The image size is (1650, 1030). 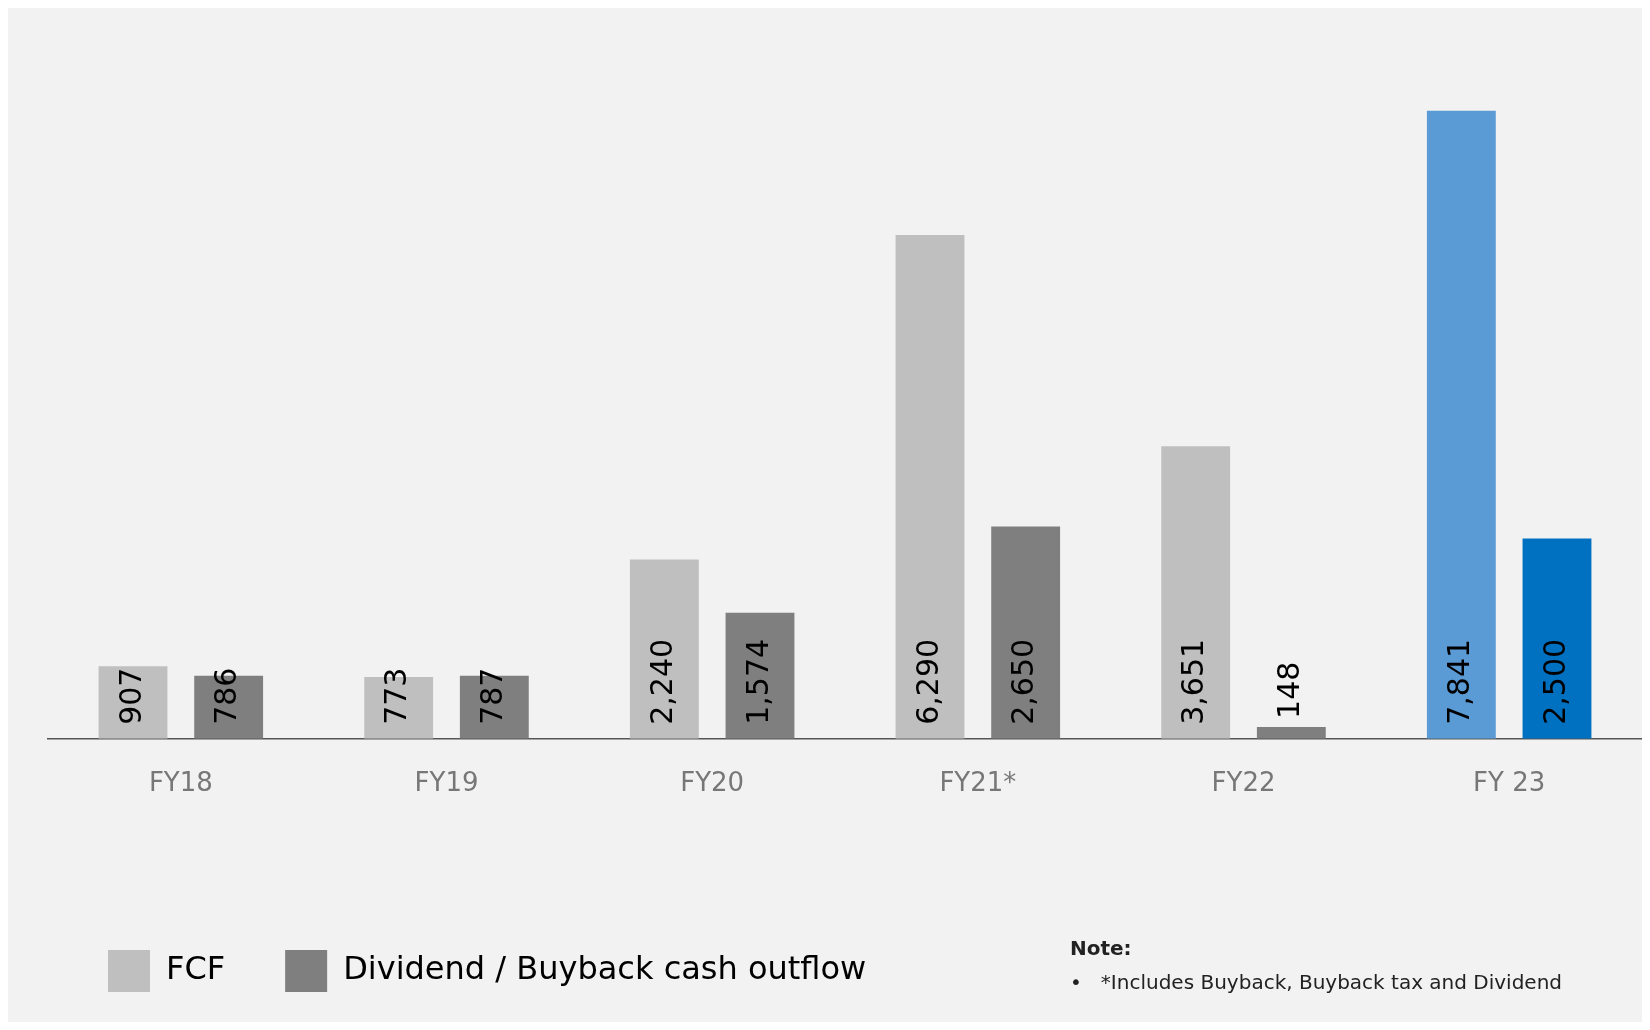 What do you see at coordinates (180, 782) in the screenshot?
I see `x-tick-label: FY18` at bounding box center [180, 782].